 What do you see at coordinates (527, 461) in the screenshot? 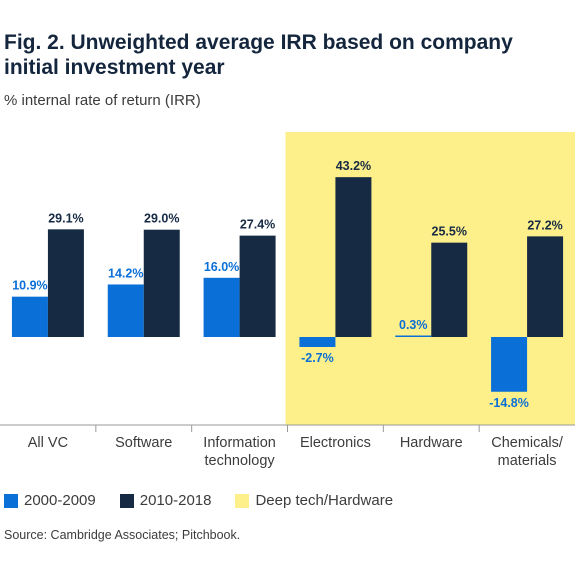
I see `category-label-line: materials` at bounding box center [527, 461].